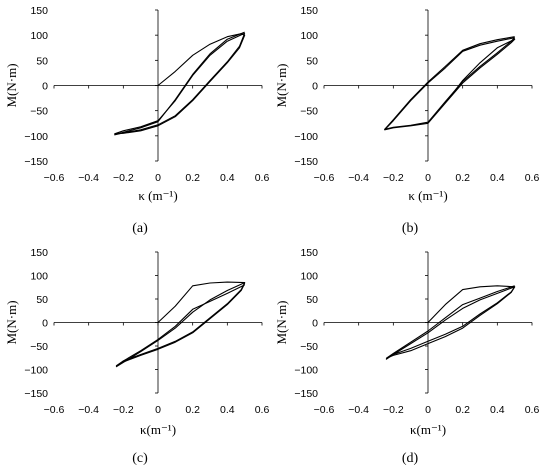 This screenshot has height=468, width=550. Describe the element at coordinates (410, 458) in the screenshot. I see `panel-caption: (d)` at that location.